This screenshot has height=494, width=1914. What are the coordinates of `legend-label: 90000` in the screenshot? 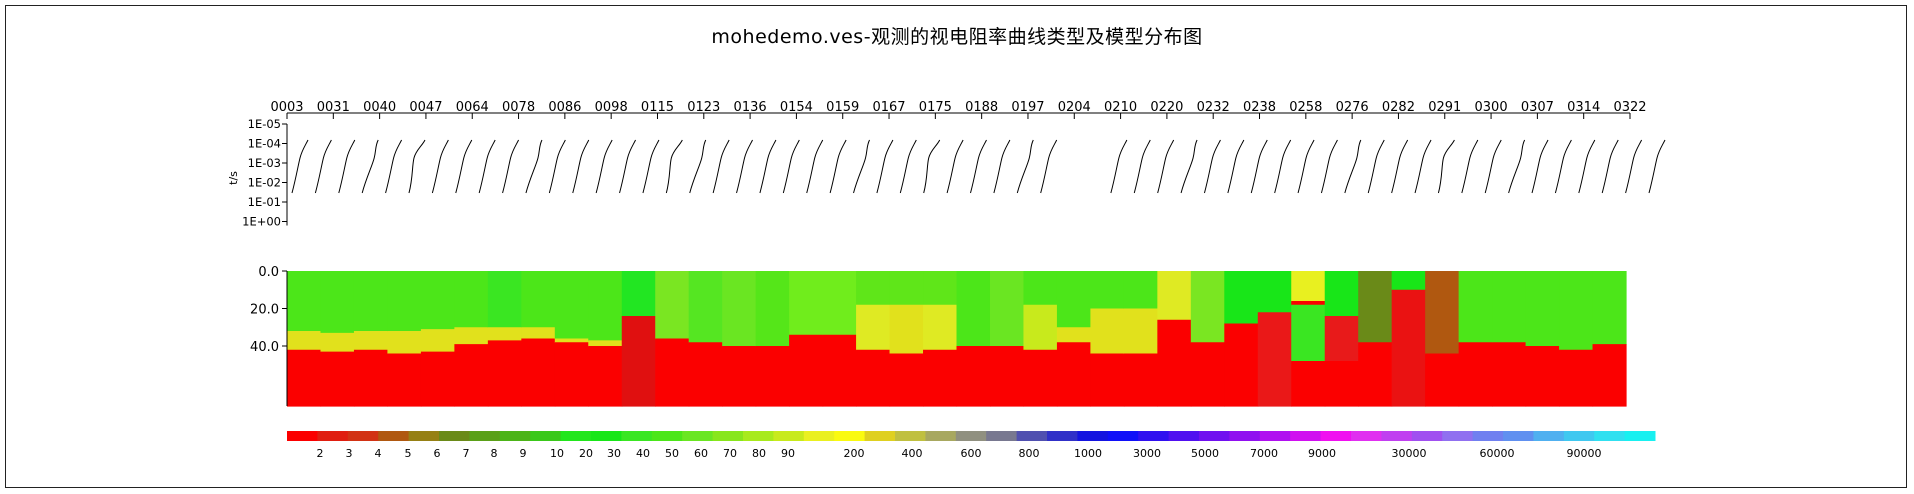 It's located at (1584, 453).